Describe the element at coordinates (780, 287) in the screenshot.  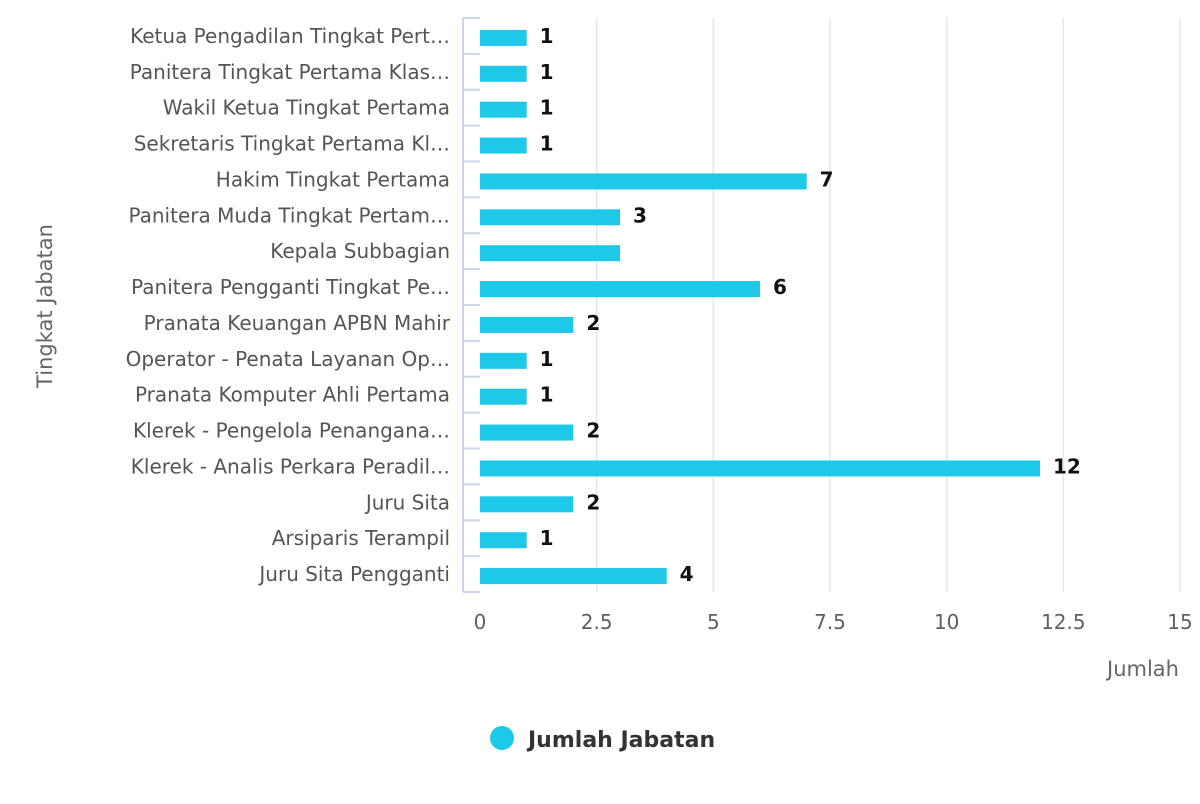
I see `data-label: 6` at that location.